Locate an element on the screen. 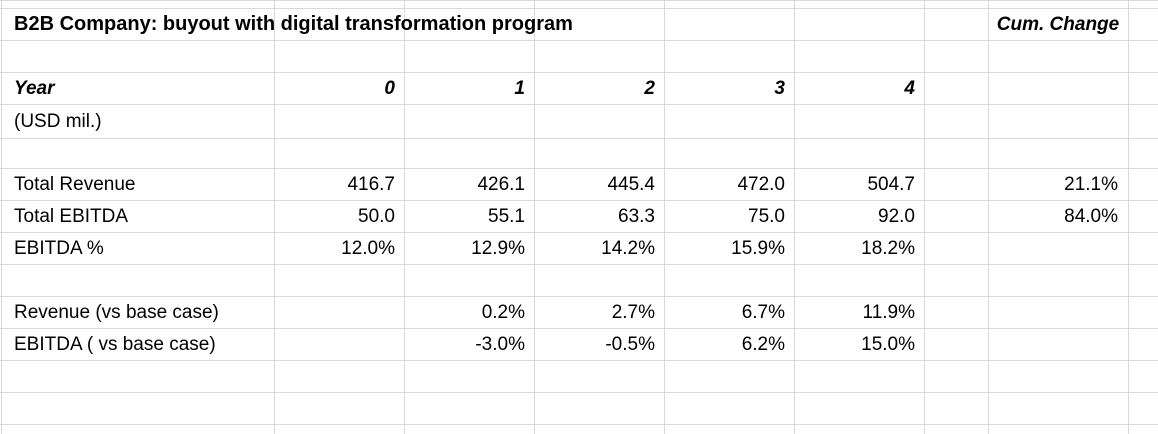 This screenshot has height=434, width=1158. table-cell: 92.0 is located at coordinates (896, 216).